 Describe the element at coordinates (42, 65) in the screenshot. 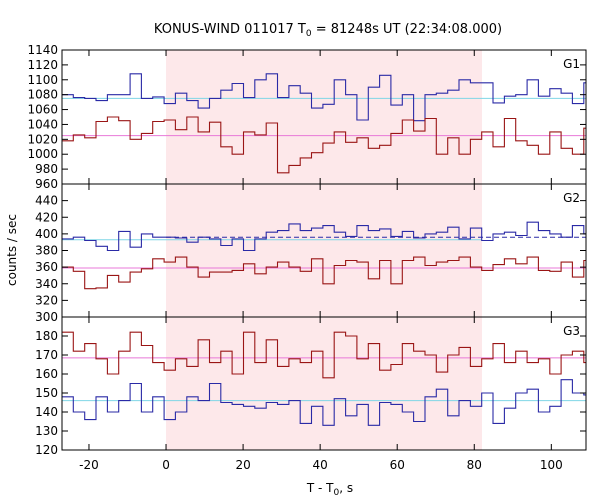

I see `y-tick-label-g1: 1120` at that location.